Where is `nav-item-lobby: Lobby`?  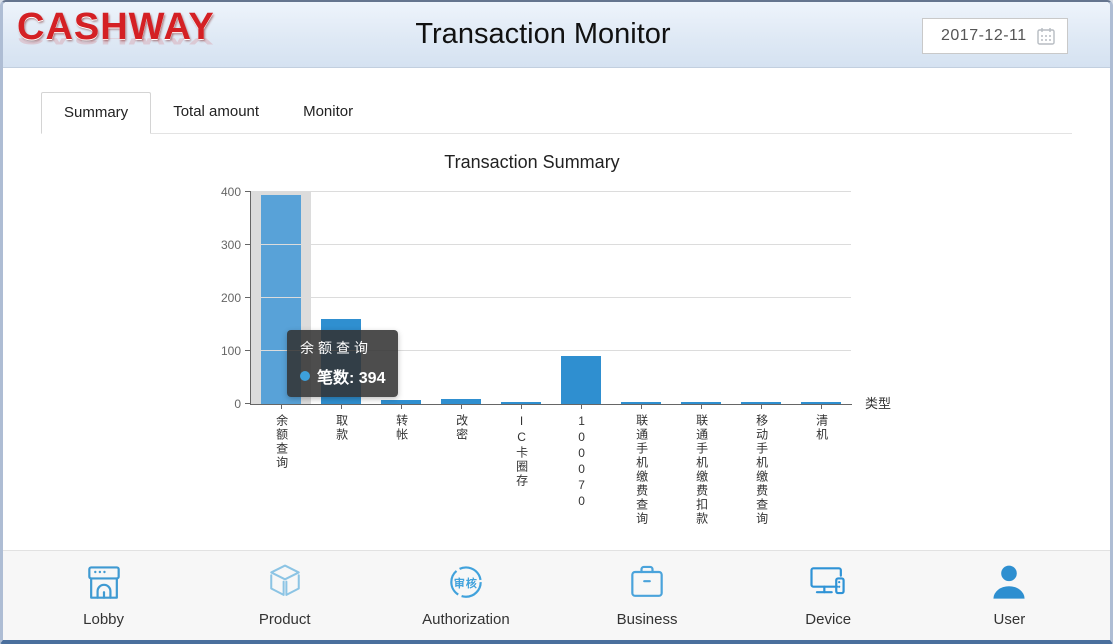
nav-item-lobby: Lobby is located at coordinates (104, 594).